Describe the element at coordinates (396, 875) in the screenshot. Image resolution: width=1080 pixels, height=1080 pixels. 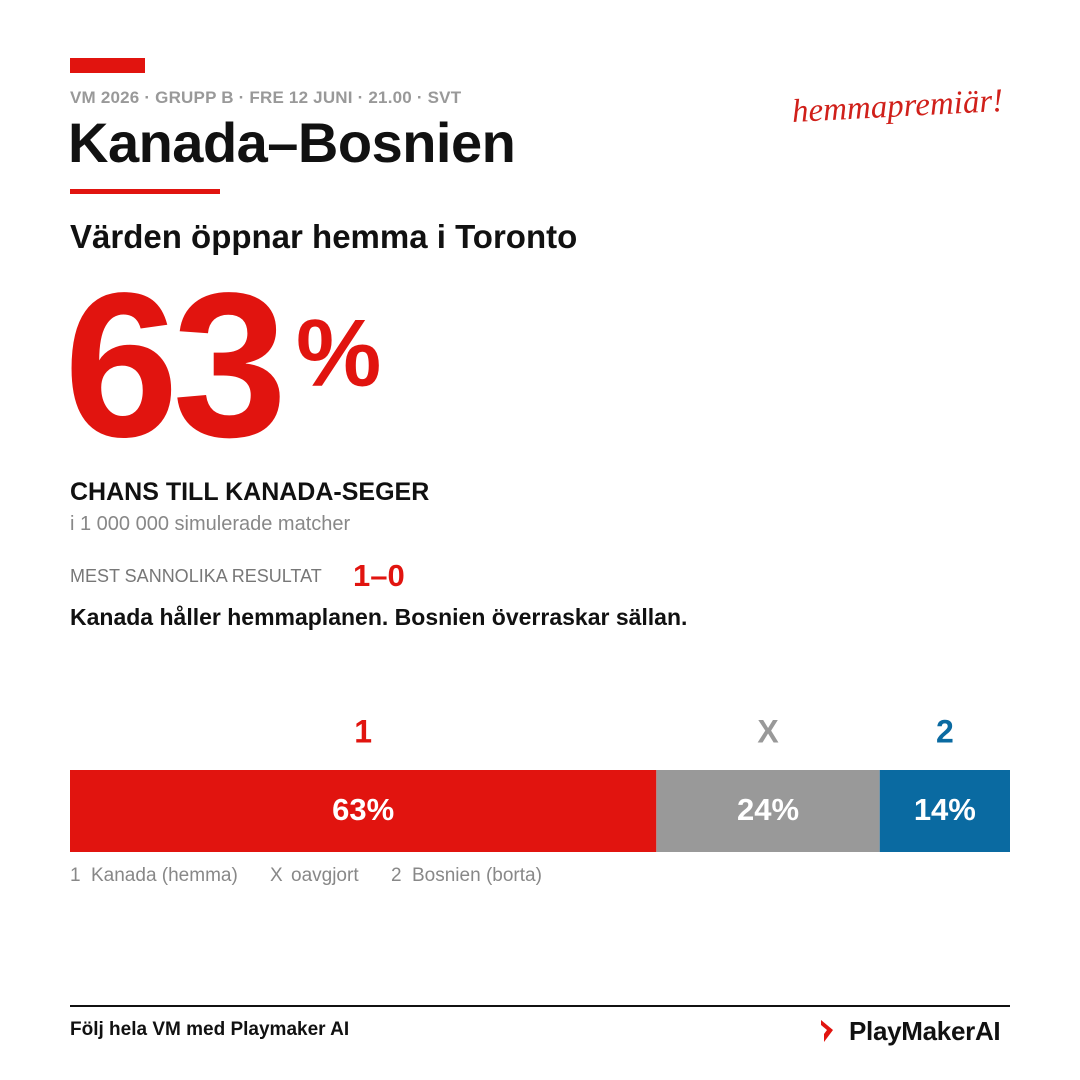
I see `legend-key: 2` at that location.